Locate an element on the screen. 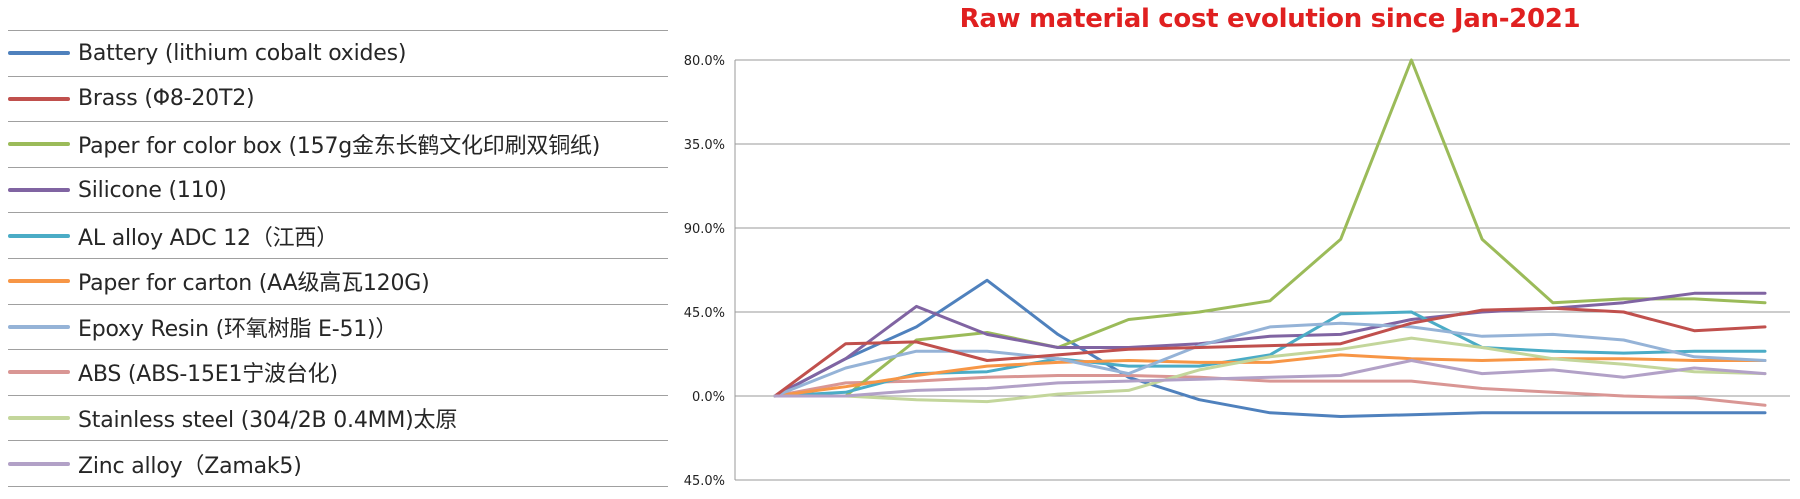 The height and width of the screenshot is (499, 1800). legend-label: Battery (lithium cobalt oxides) is located at coordinates (242, 53).